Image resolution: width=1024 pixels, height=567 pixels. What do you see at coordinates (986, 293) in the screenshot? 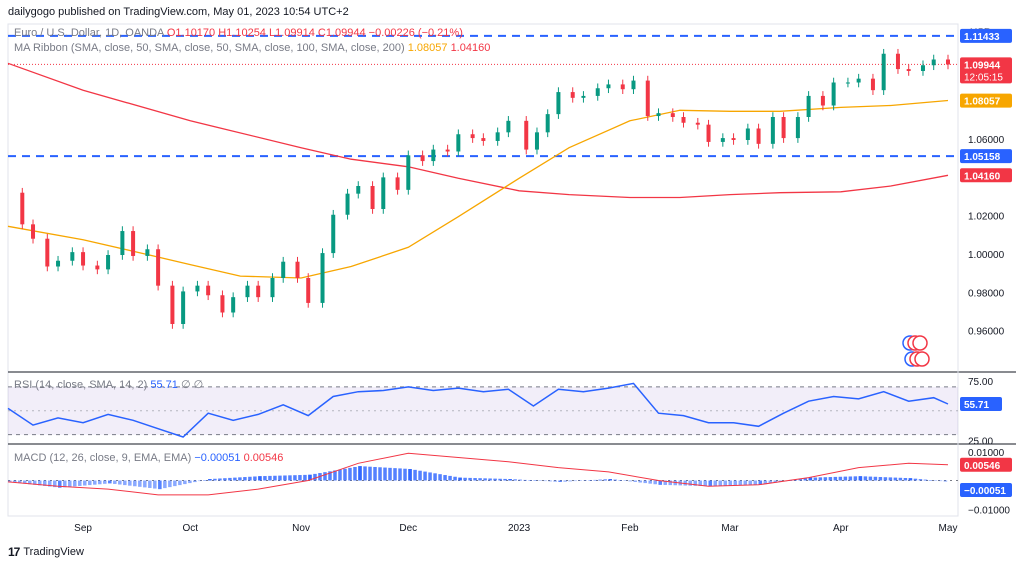
I see `price-tick-label: 0.98000` at bounding box center [986, 293].